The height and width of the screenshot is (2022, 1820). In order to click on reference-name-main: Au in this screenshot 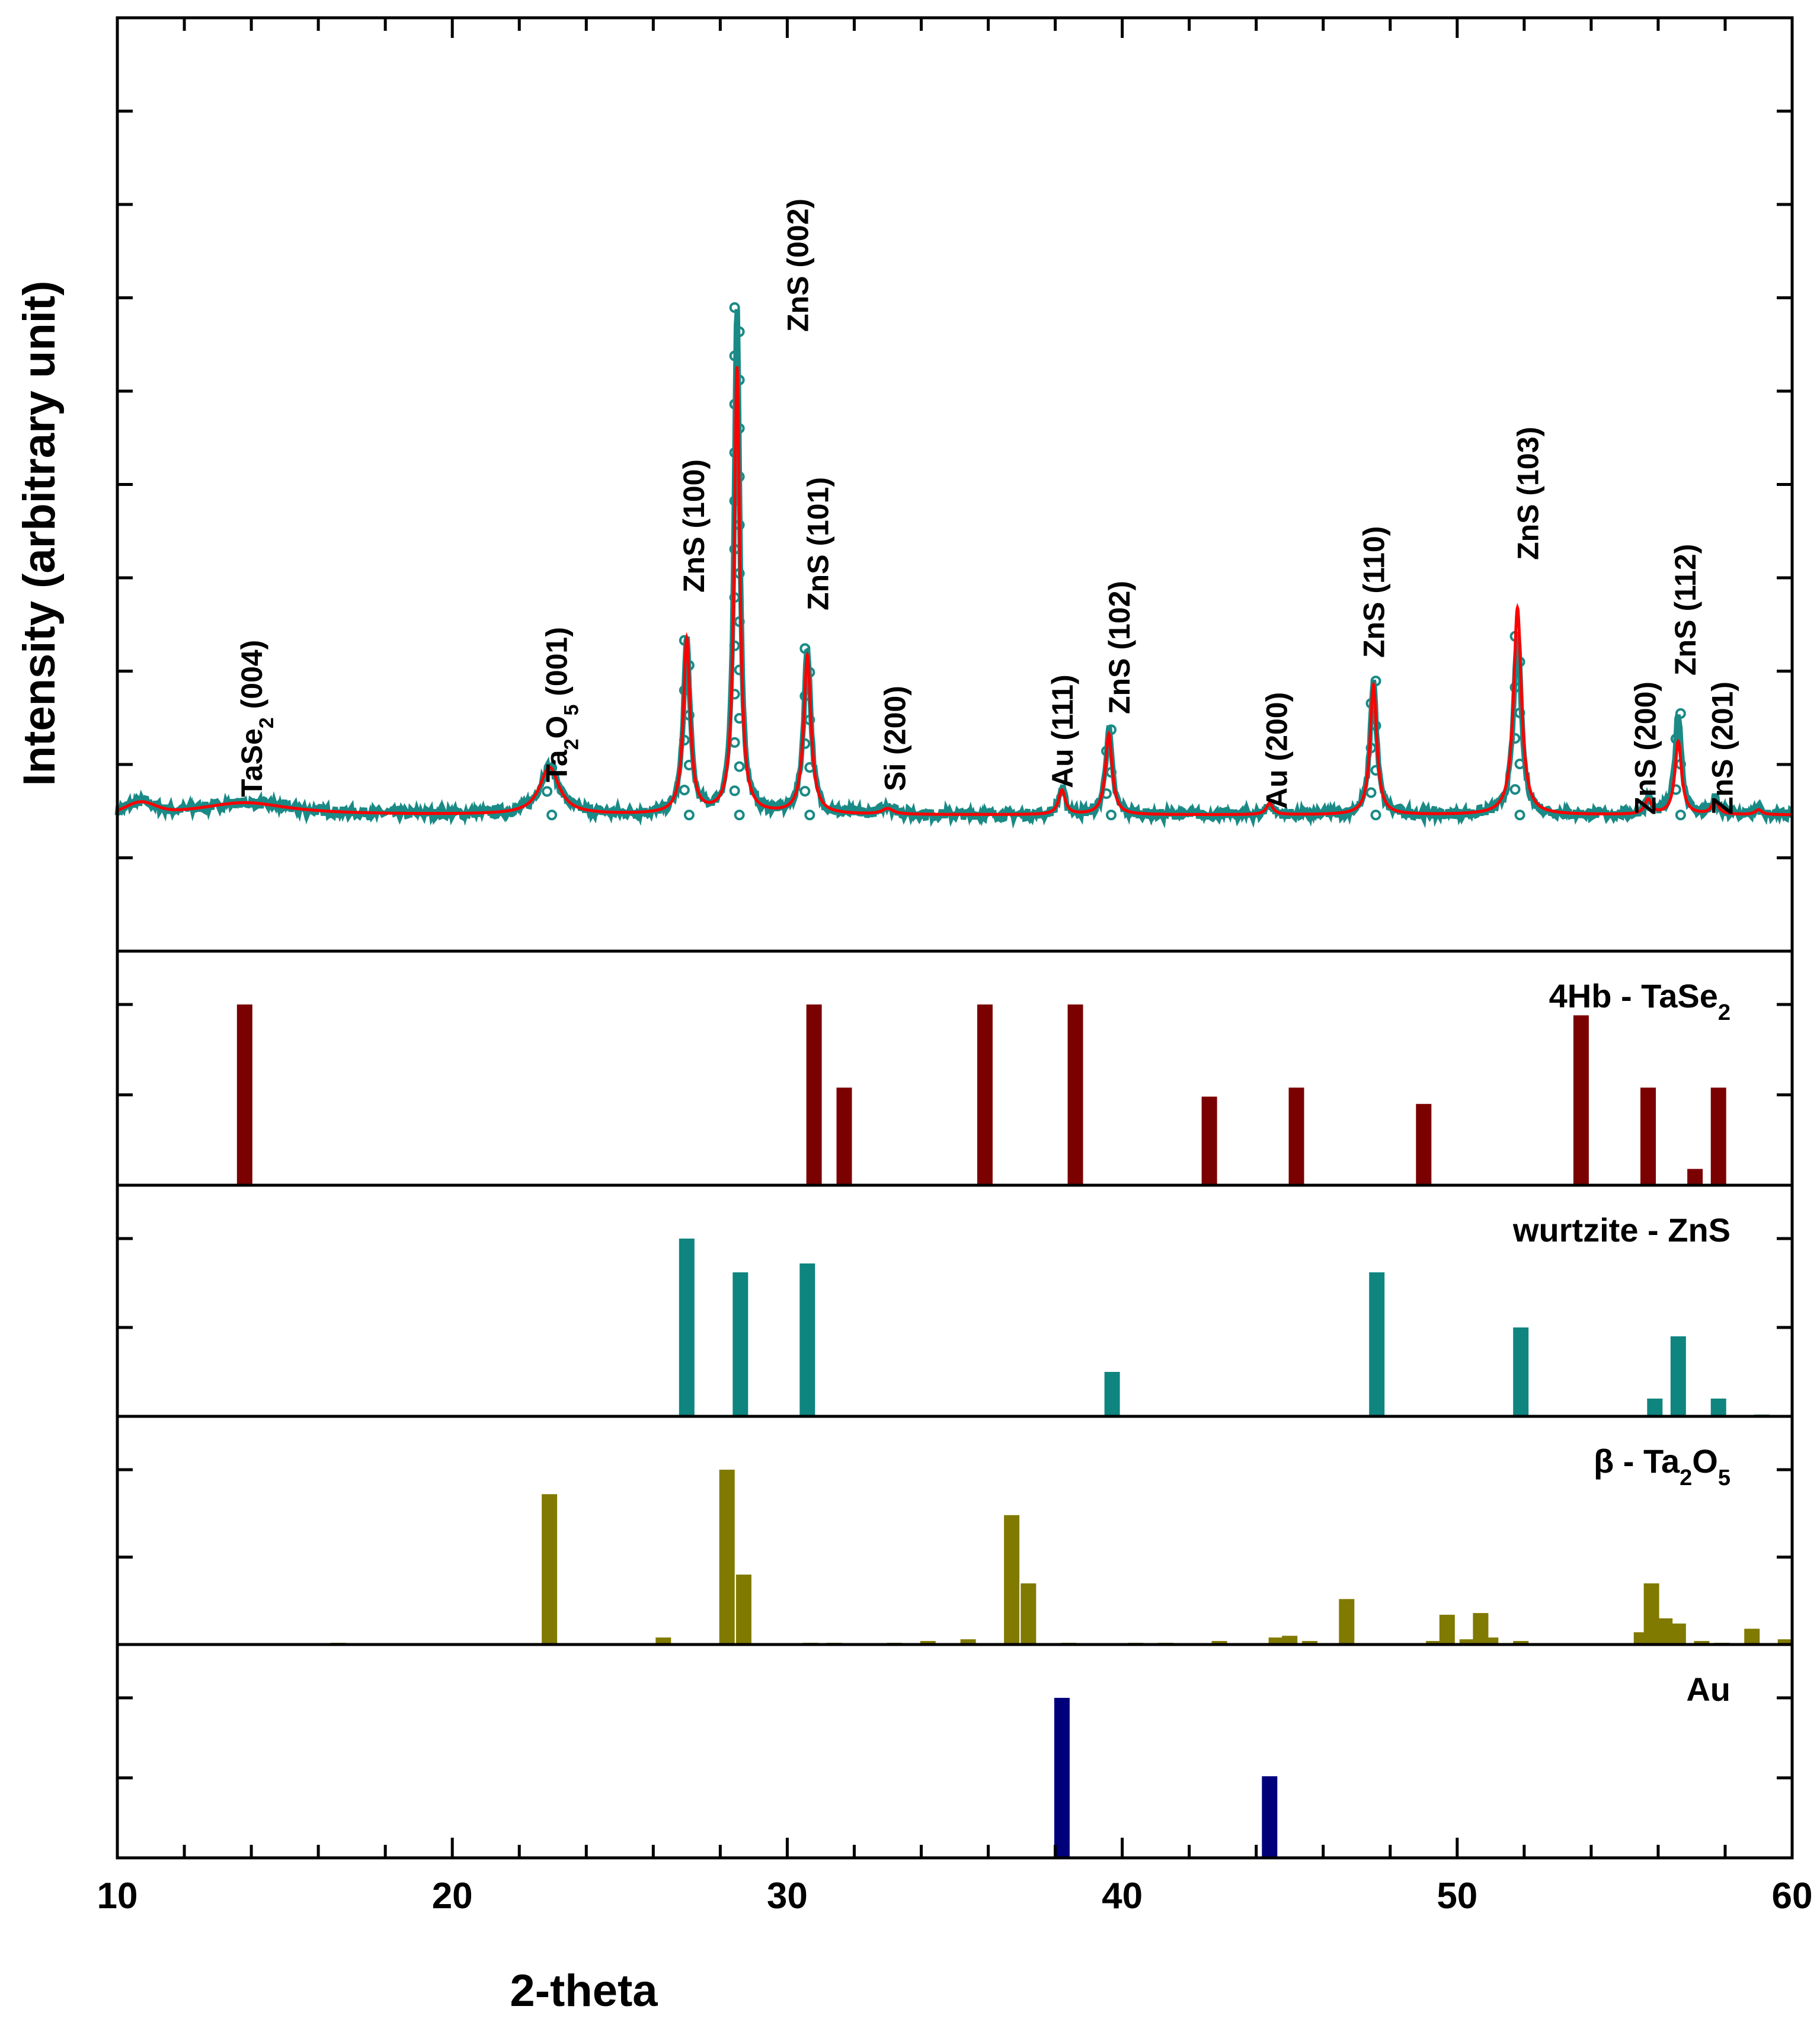, I will do `click(1708, 1689)`.